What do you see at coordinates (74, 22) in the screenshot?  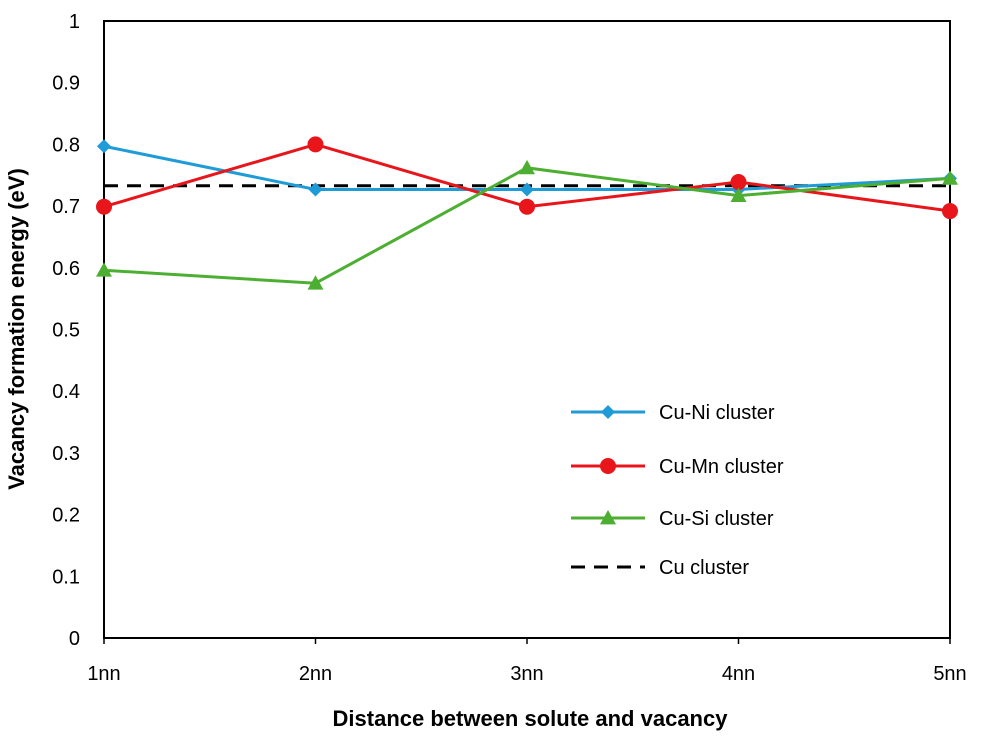 I see `y-tick-label: 1` at bounding box center [74, 22].